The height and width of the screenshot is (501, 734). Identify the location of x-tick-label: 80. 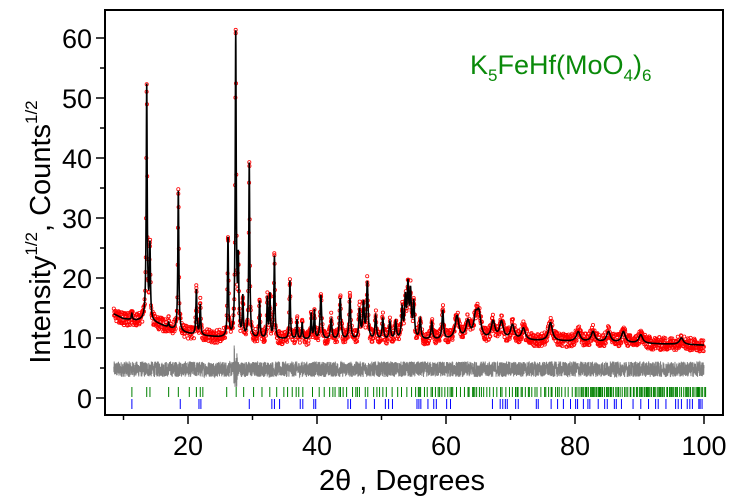
(575, 446).